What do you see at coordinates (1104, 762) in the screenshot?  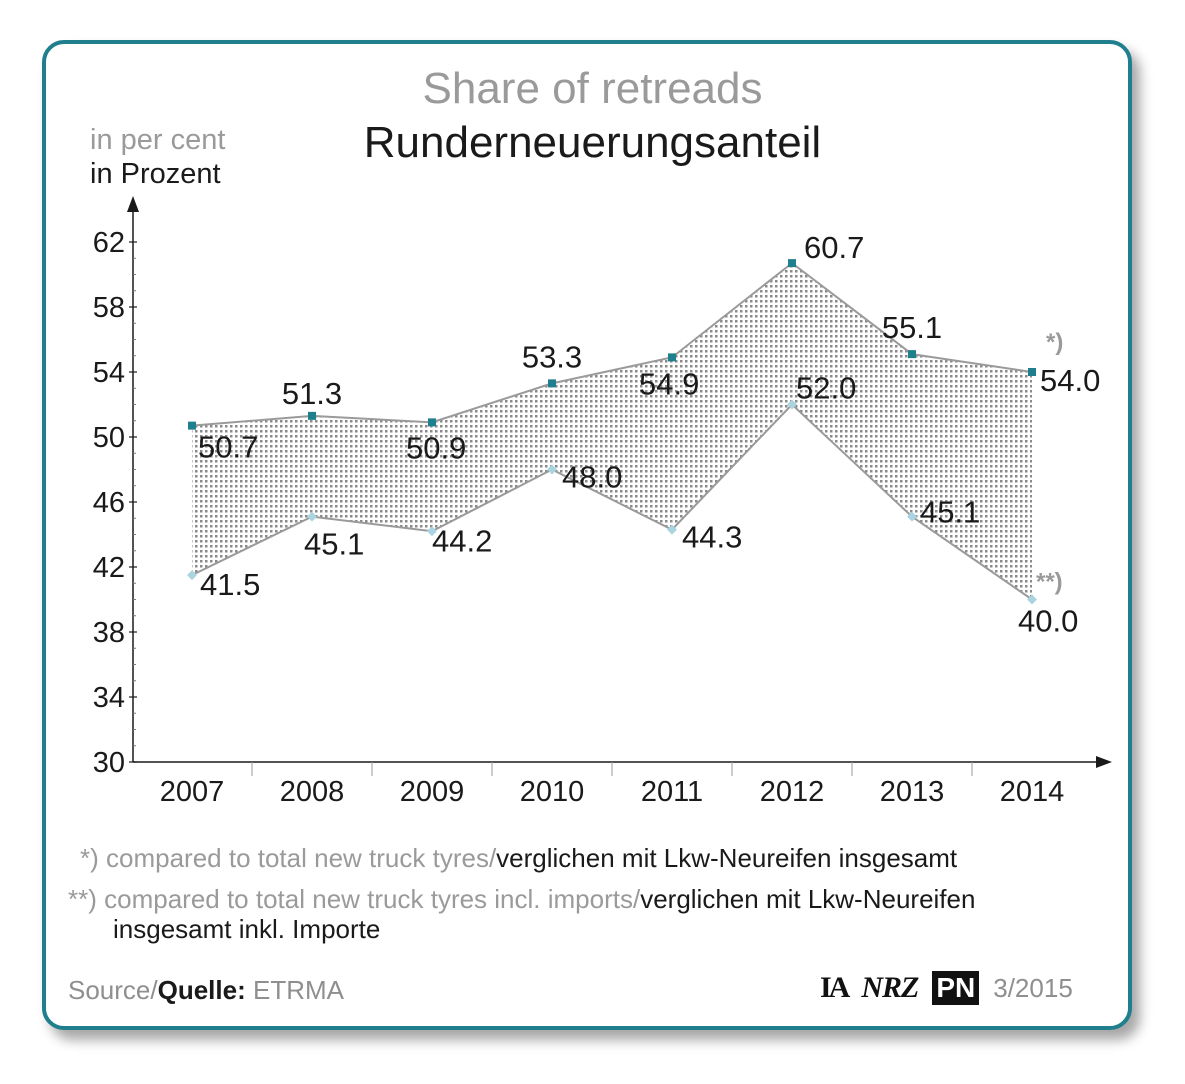 I see `x-axis-arrow` at bounding box center [1104, 762].